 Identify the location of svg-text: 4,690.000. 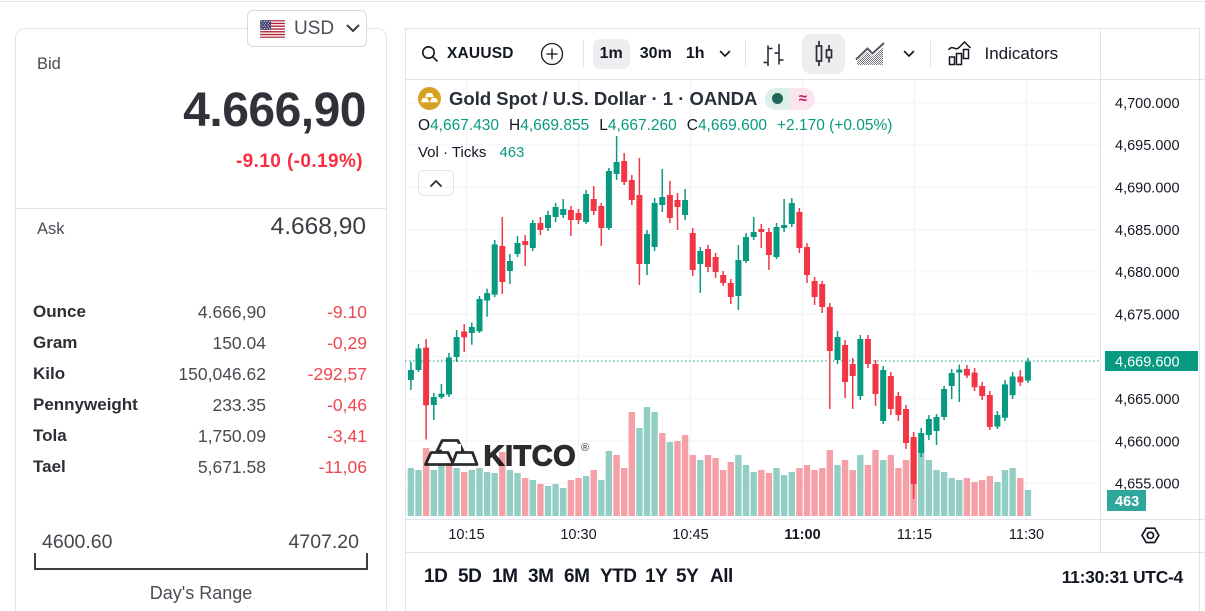
(1147, 189).